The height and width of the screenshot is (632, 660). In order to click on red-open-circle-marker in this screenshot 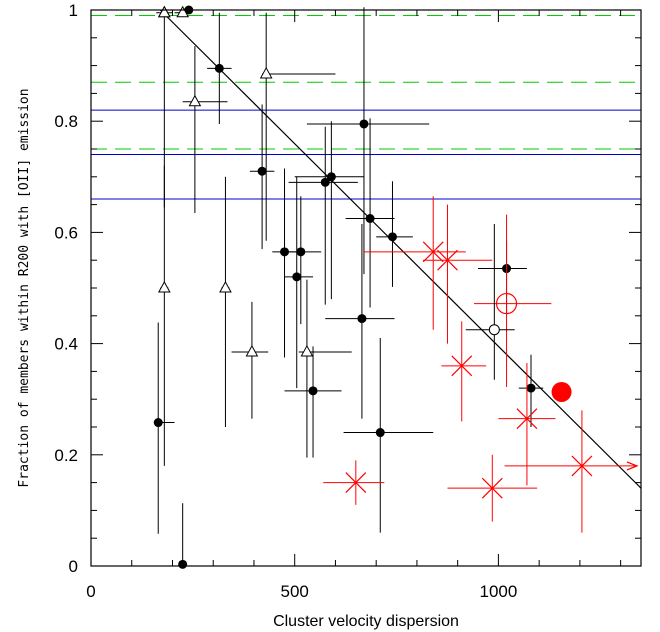, I will do `click(506, 303)`.